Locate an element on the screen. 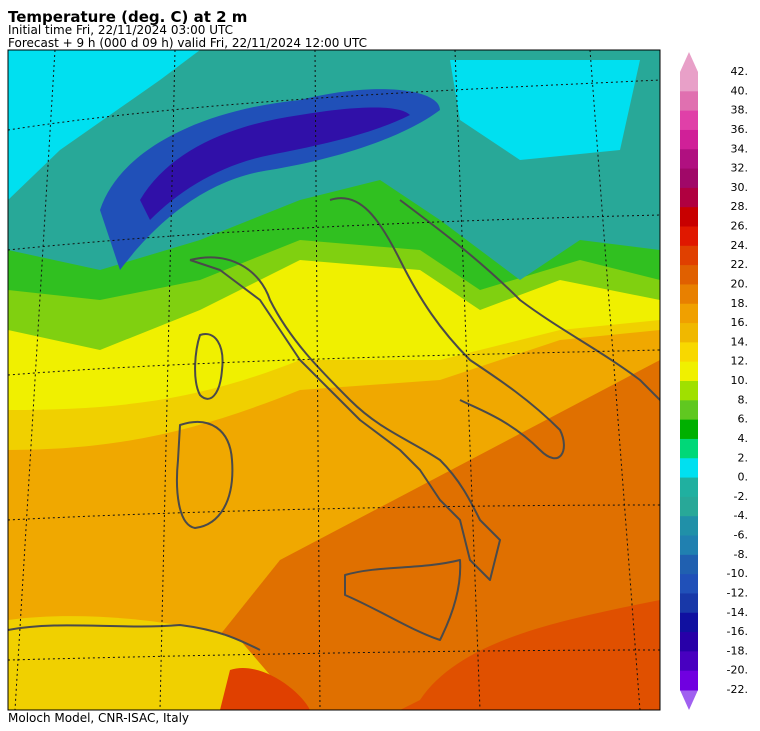 This screenshot has width=760, height=731. colorbar-label: -6. is located at coordinates (741, 535).